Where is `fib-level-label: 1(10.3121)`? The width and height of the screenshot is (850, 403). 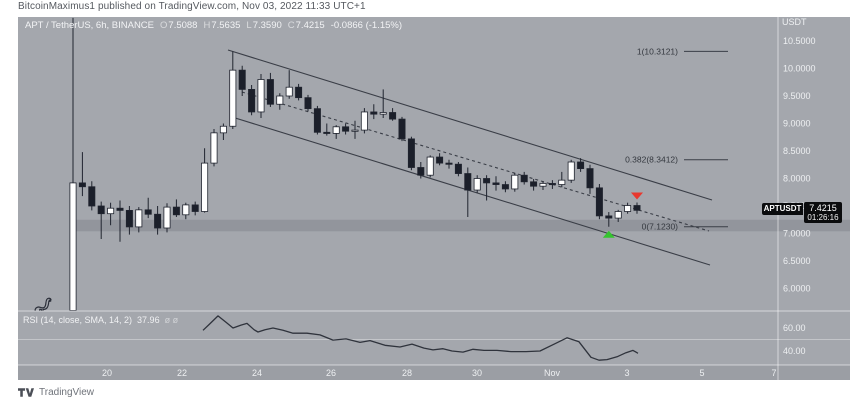 fib-level-label: 1(10.3121) is located at coordinates (657, 51).